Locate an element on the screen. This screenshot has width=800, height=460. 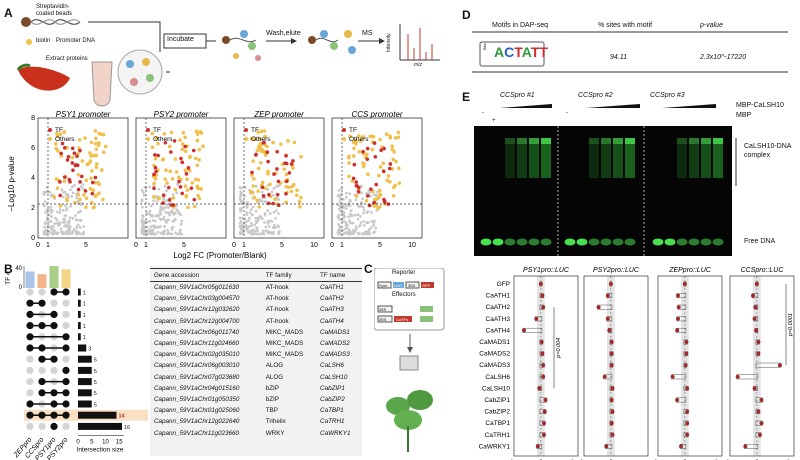
table-row: Capann_59V1aChr05g011630 AT-hook CaATH1 is located at coordinates (256, 288).